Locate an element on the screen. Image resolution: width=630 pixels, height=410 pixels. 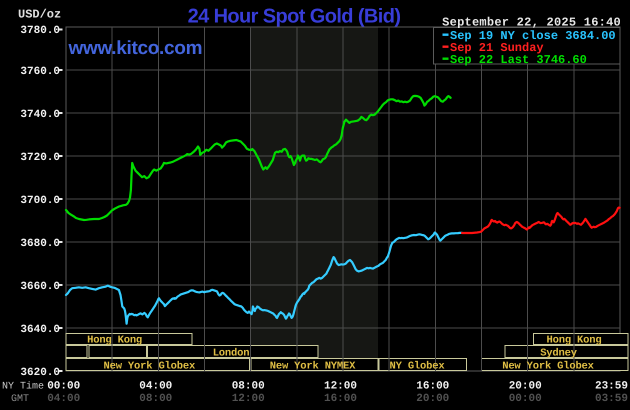
svg-text: 3760.0 is located at coordinates (40, 72).